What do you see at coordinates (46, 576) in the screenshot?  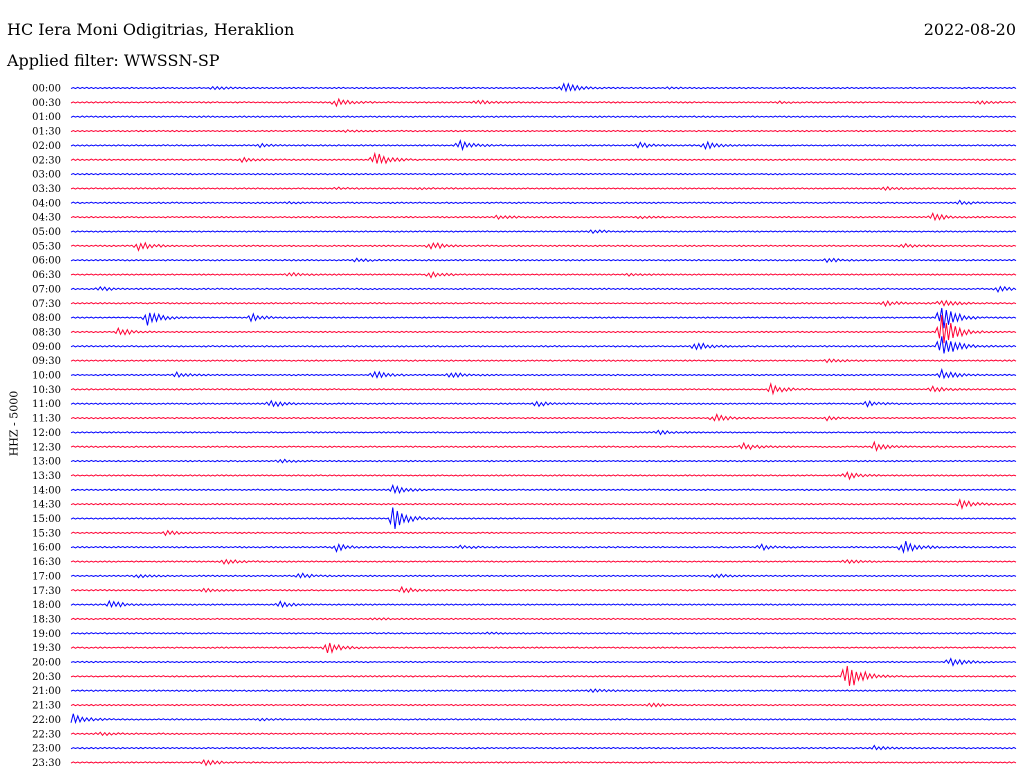 I see `time-label-1700: 17:00` at bounding box center [46, 576].